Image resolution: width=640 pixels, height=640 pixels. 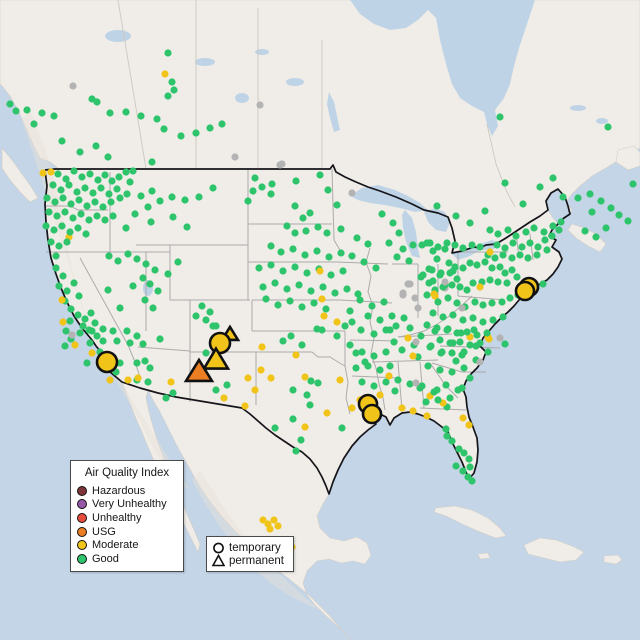 What do you see at coordinates (218, 560) in the screenshot?
I see `triangle-icon` at bounding box center [218, 560].